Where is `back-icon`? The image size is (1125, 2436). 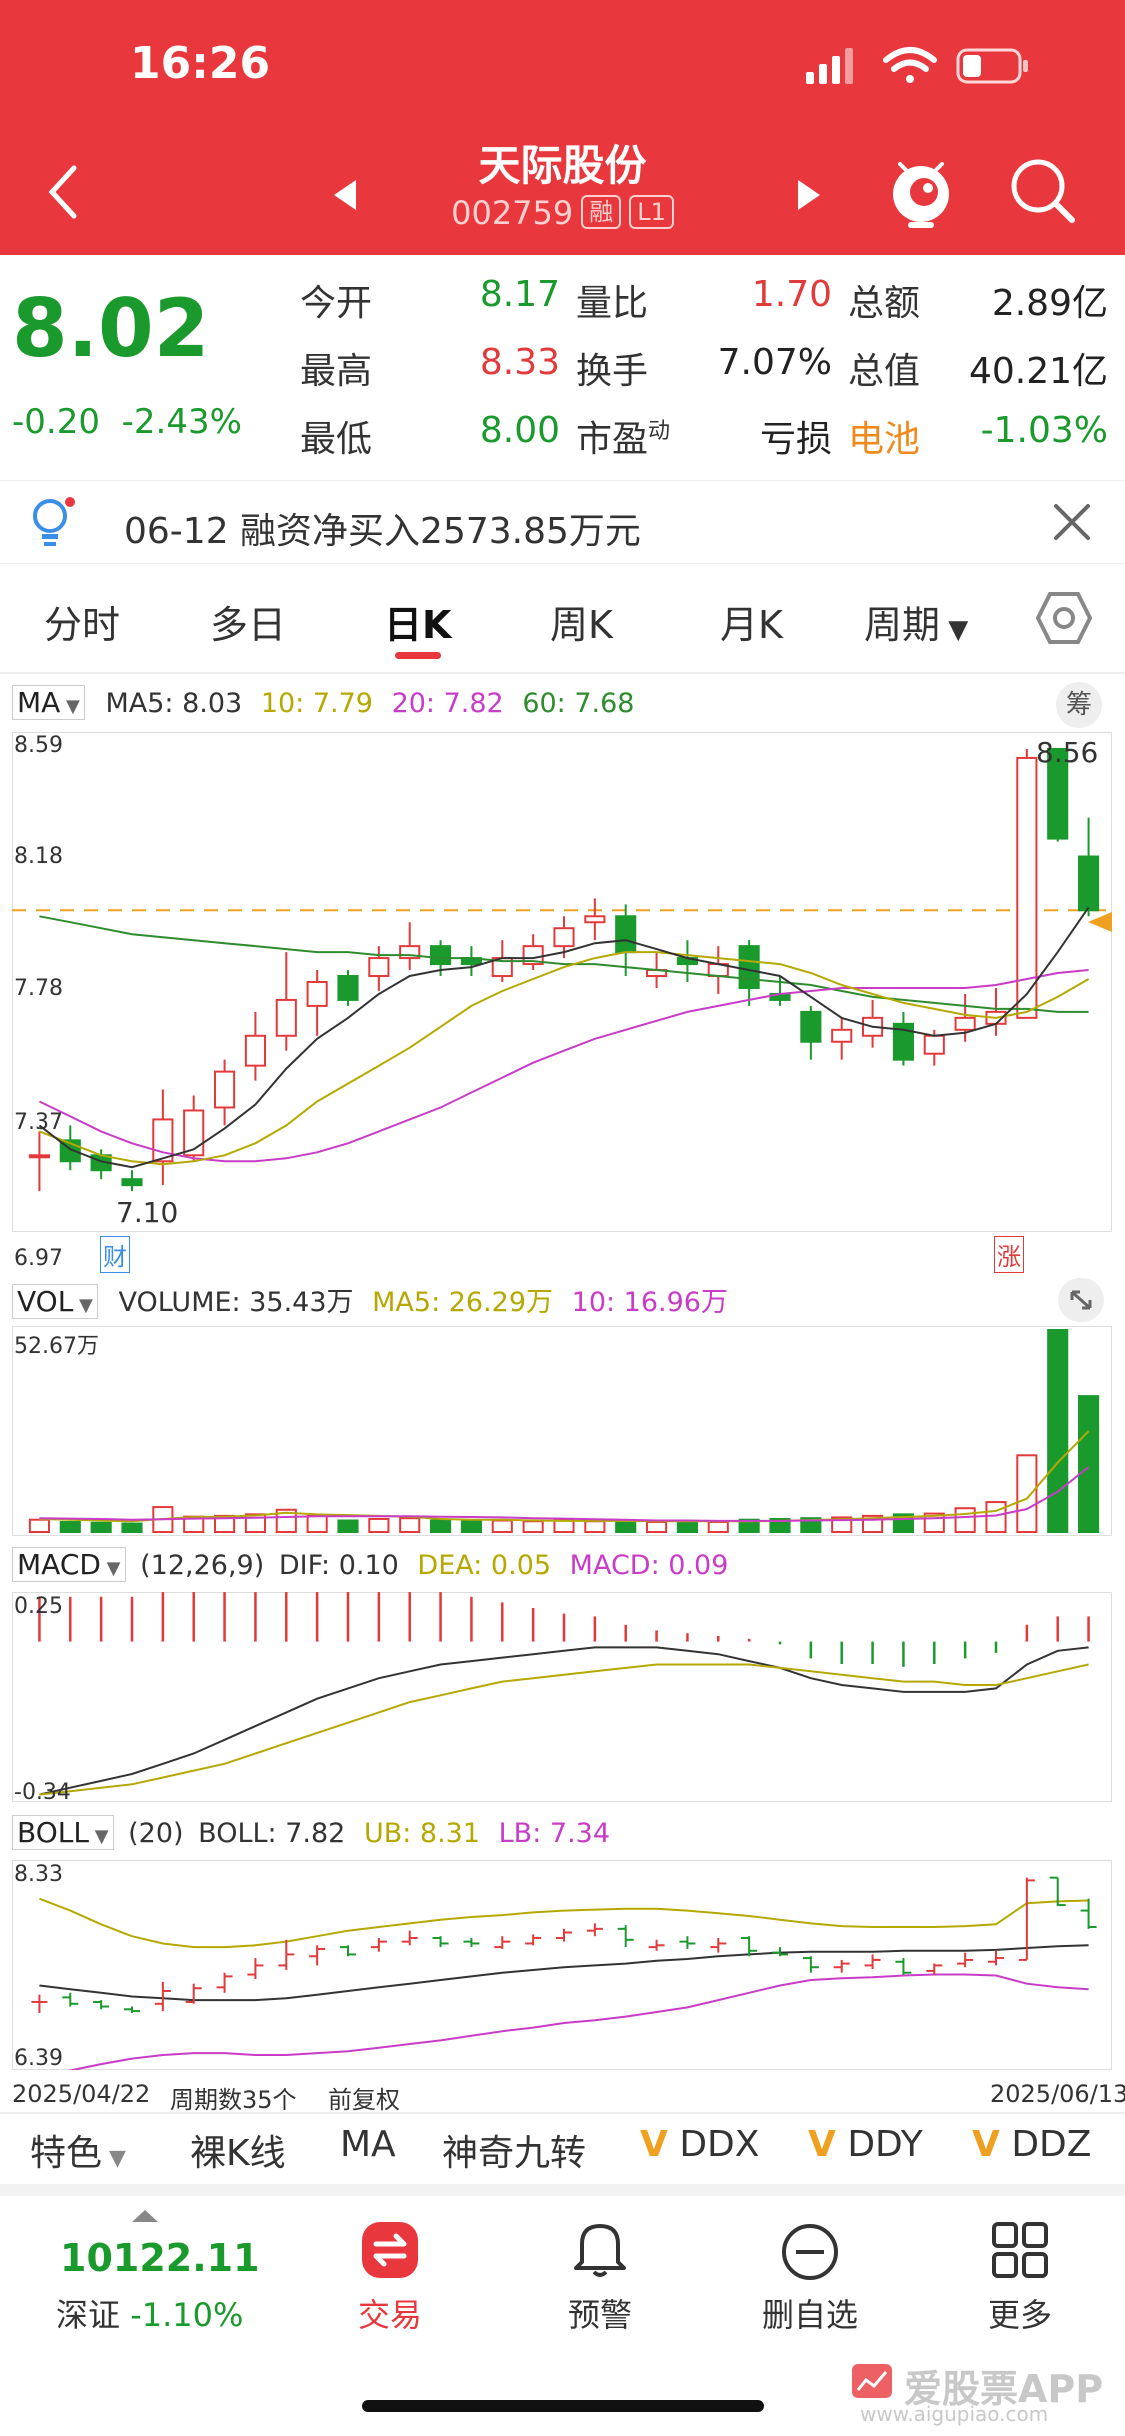 back-icon is located at coordinates (63, 192).